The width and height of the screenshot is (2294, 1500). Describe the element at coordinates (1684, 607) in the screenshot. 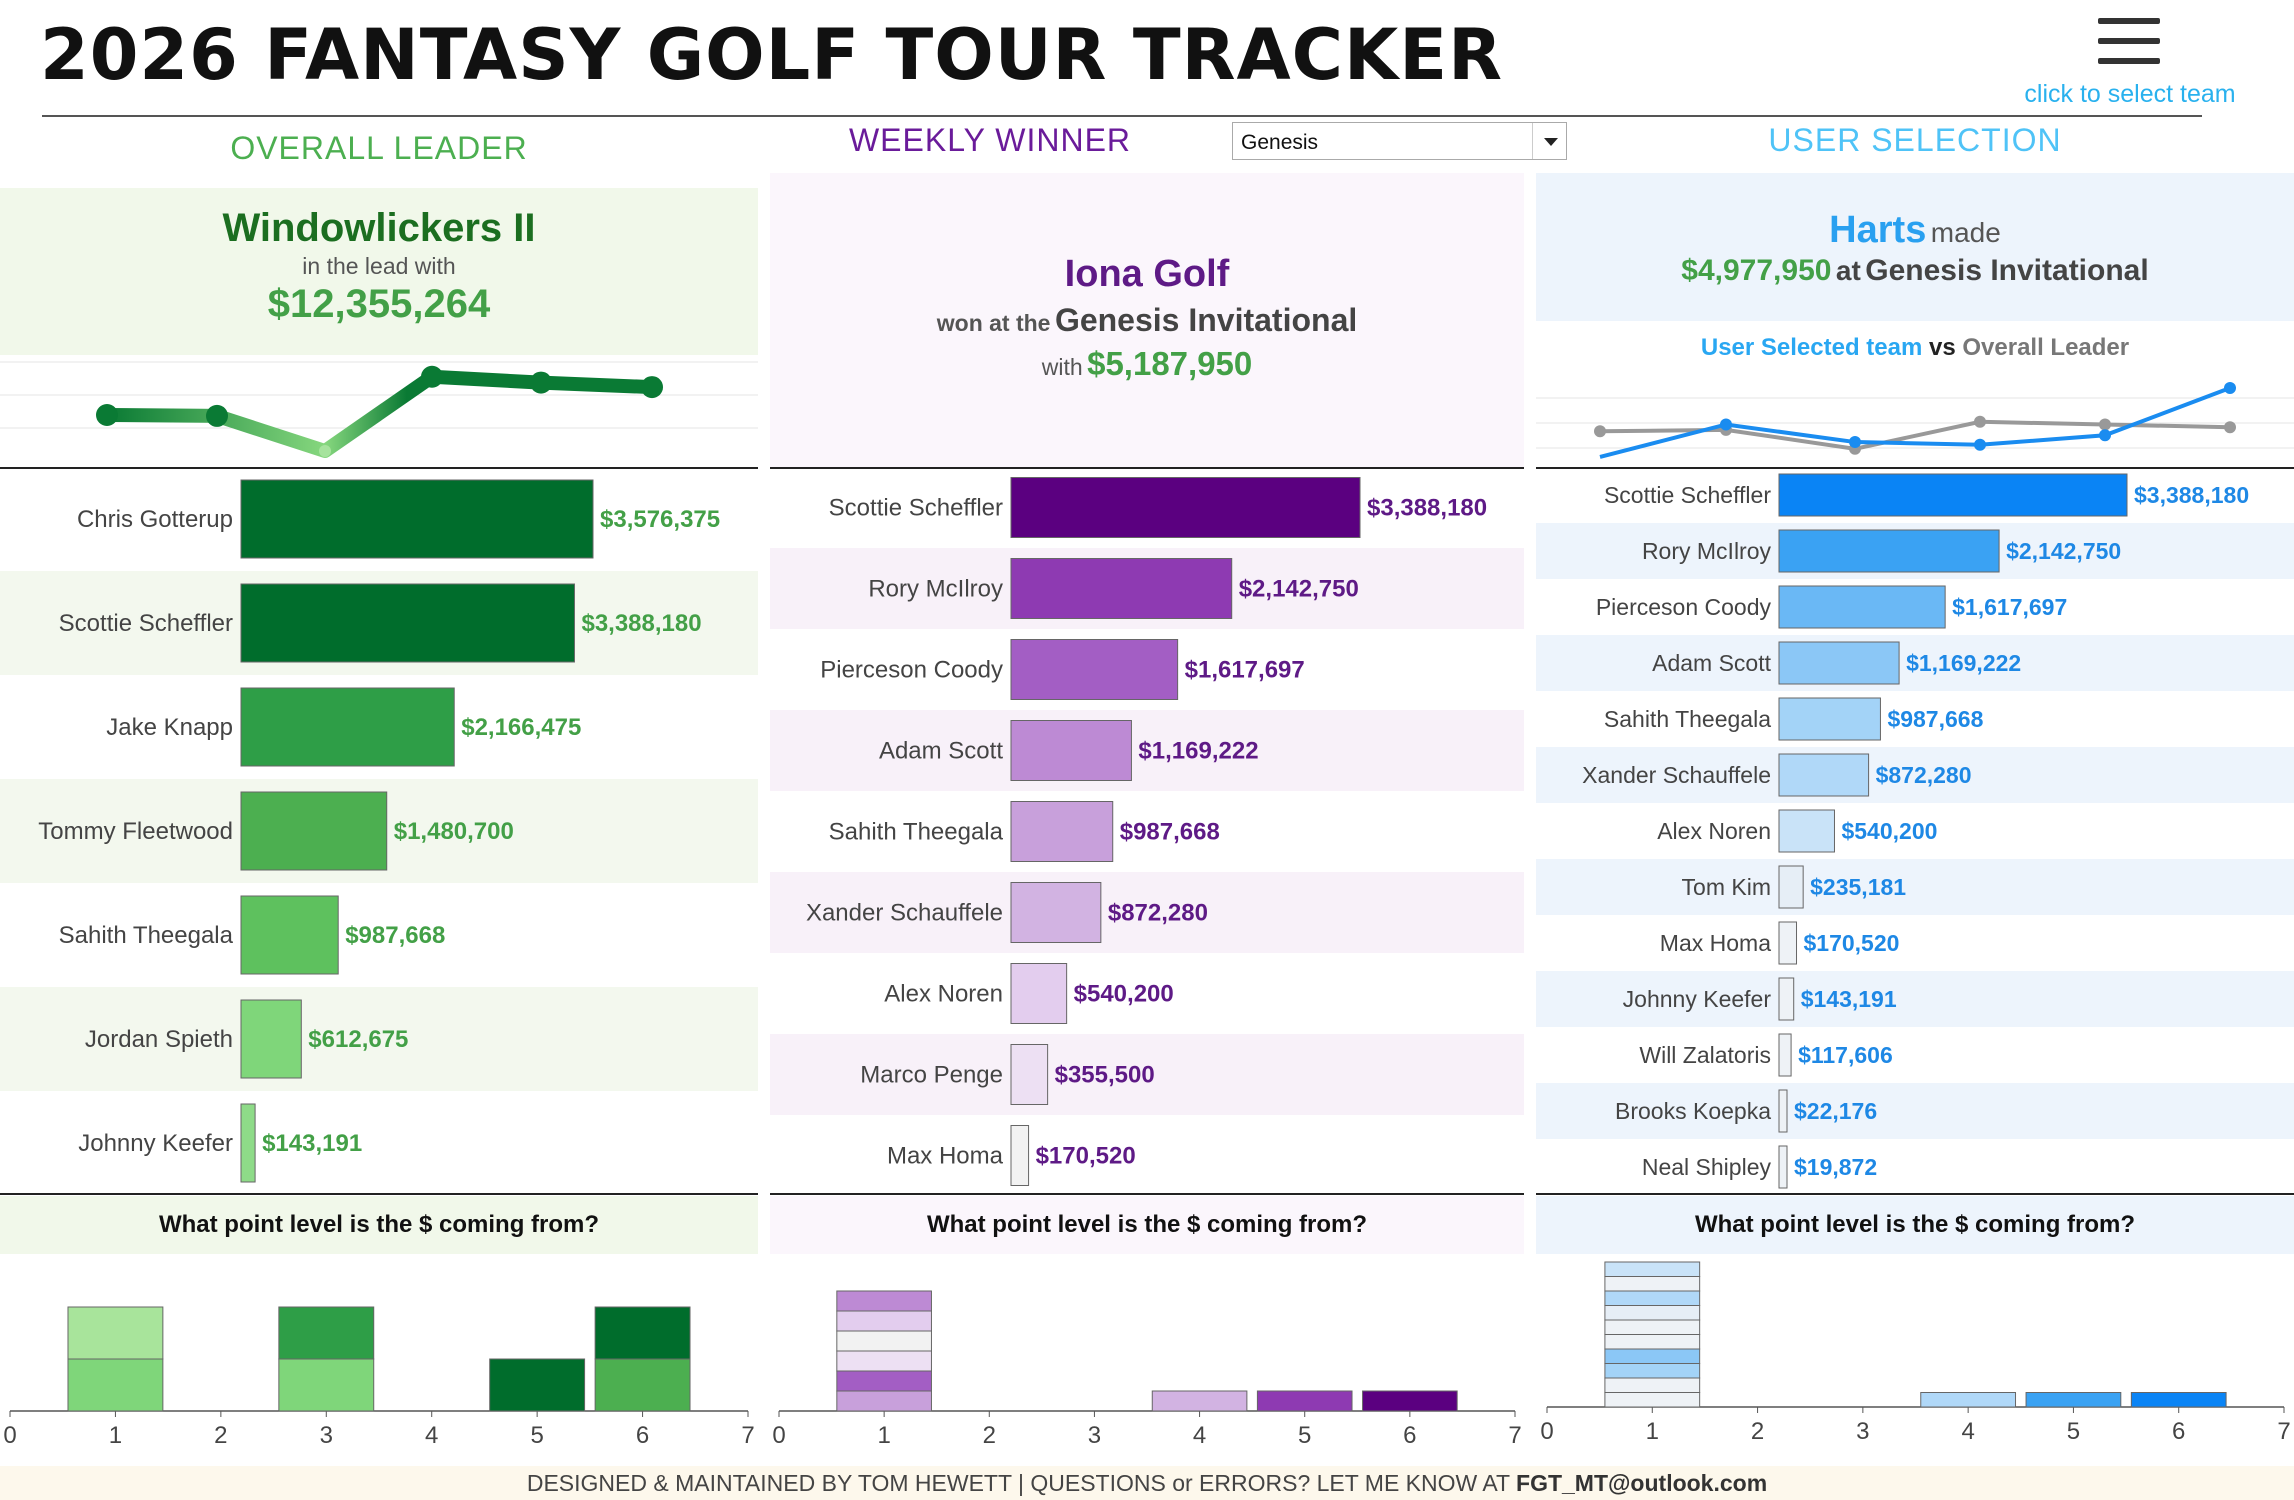

I see `user-player-name: Pierceson Coody` at that location.